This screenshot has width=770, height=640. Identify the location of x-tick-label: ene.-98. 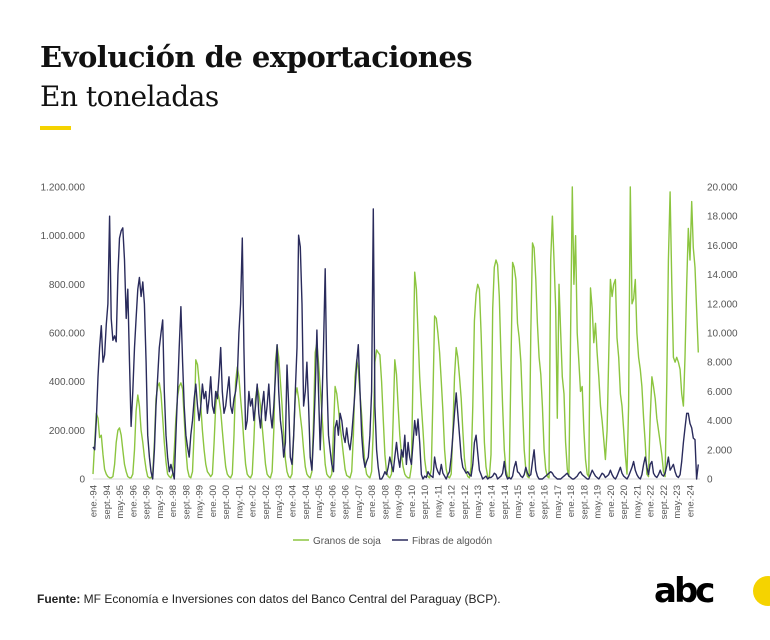
(173, 501).